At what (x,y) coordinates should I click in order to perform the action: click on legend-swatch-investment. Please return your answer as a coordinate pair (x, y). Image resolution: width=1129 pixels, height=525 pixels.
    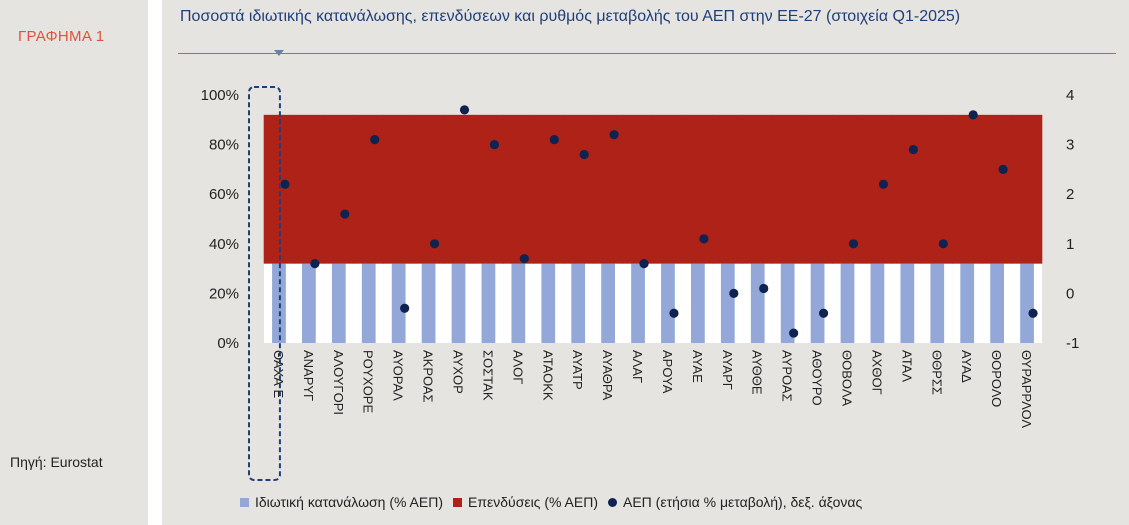
    Looking at the image, I should click on (457, 502).